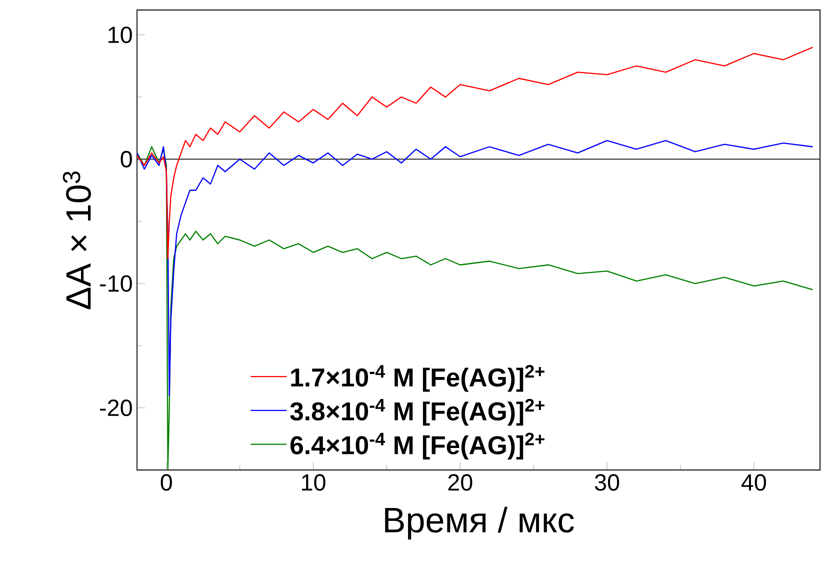 The width and height of the screenshot is (821, 581). I want to click on x-tick-label: 30, so click(607, 482).